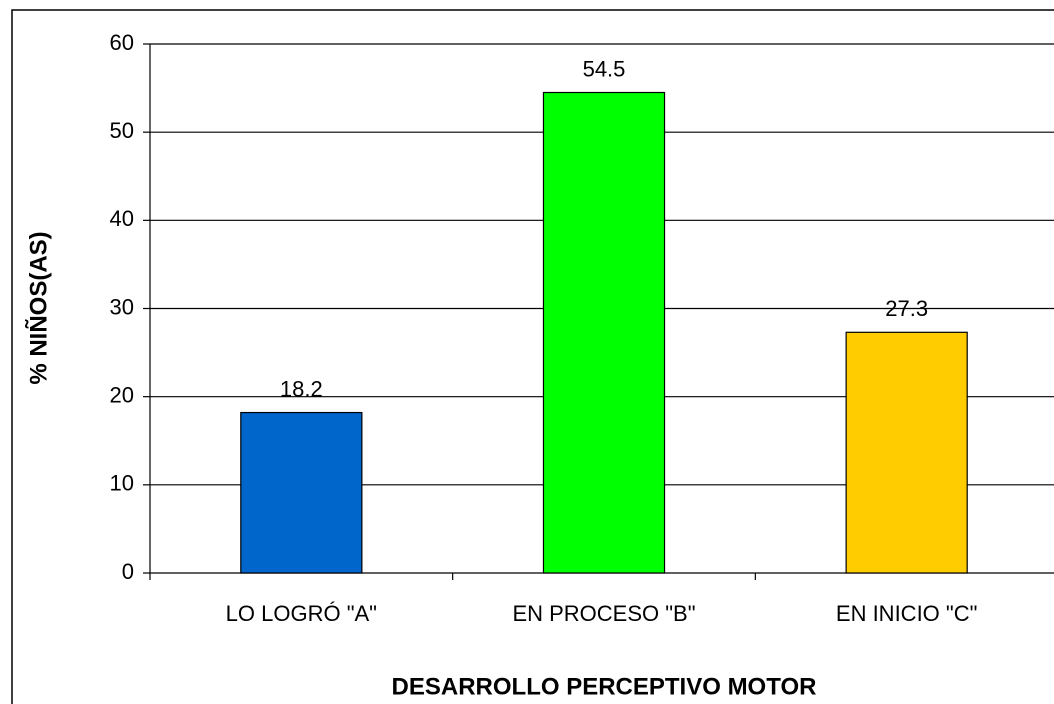  I want to click on x-tick-label: LO LOGRÓ "A", so click(301, 613).